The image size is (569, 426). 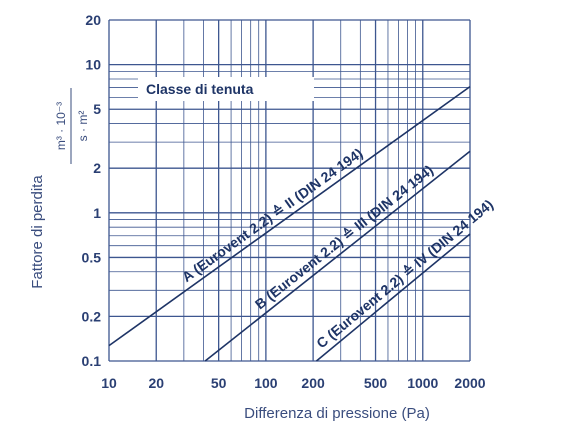 What do you see at coordinates (97, 168) in the screenshot?
I see `y-tick-label: 2` at bounding box center [97, 168].